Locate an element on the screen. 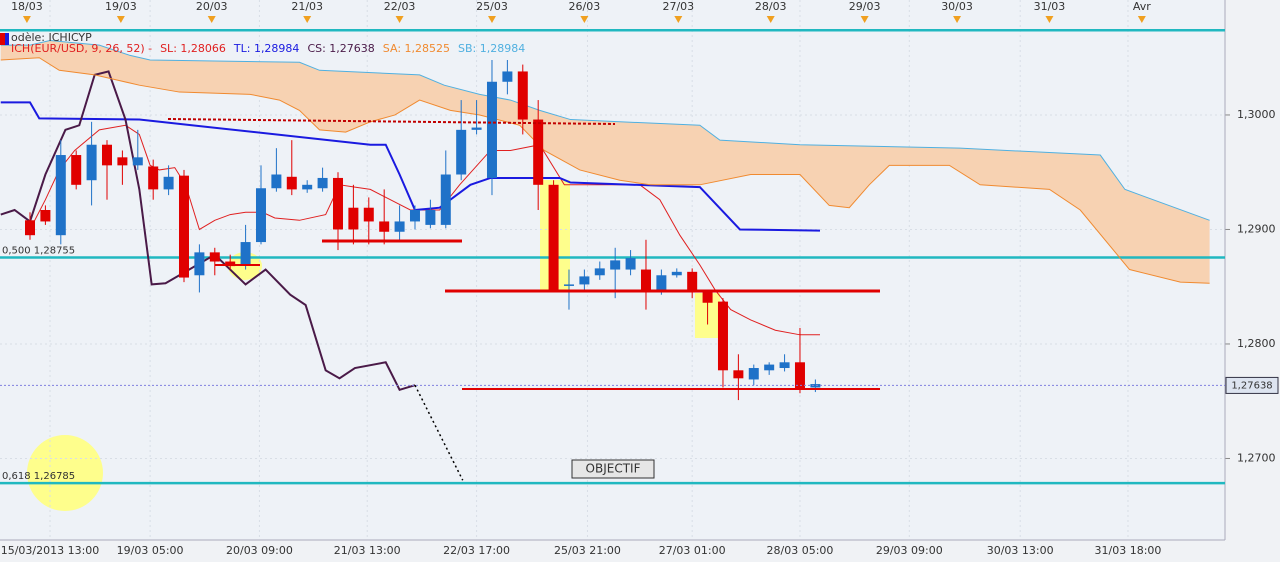  date-tick-label: 22/03 is located at coordinates (400, 6).